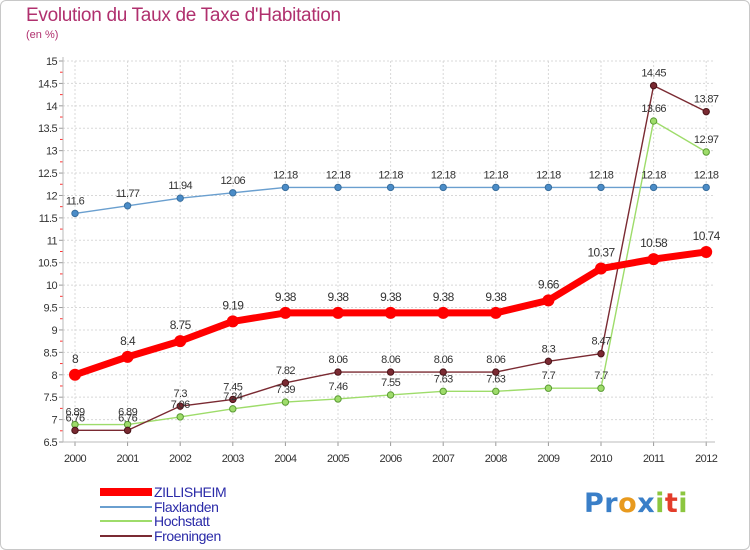 The height and width of the screenshot is (550, 750). Describe the element at coordinates (52, 152) in the screenshot. I see `y-tick-label: 13` at that location.